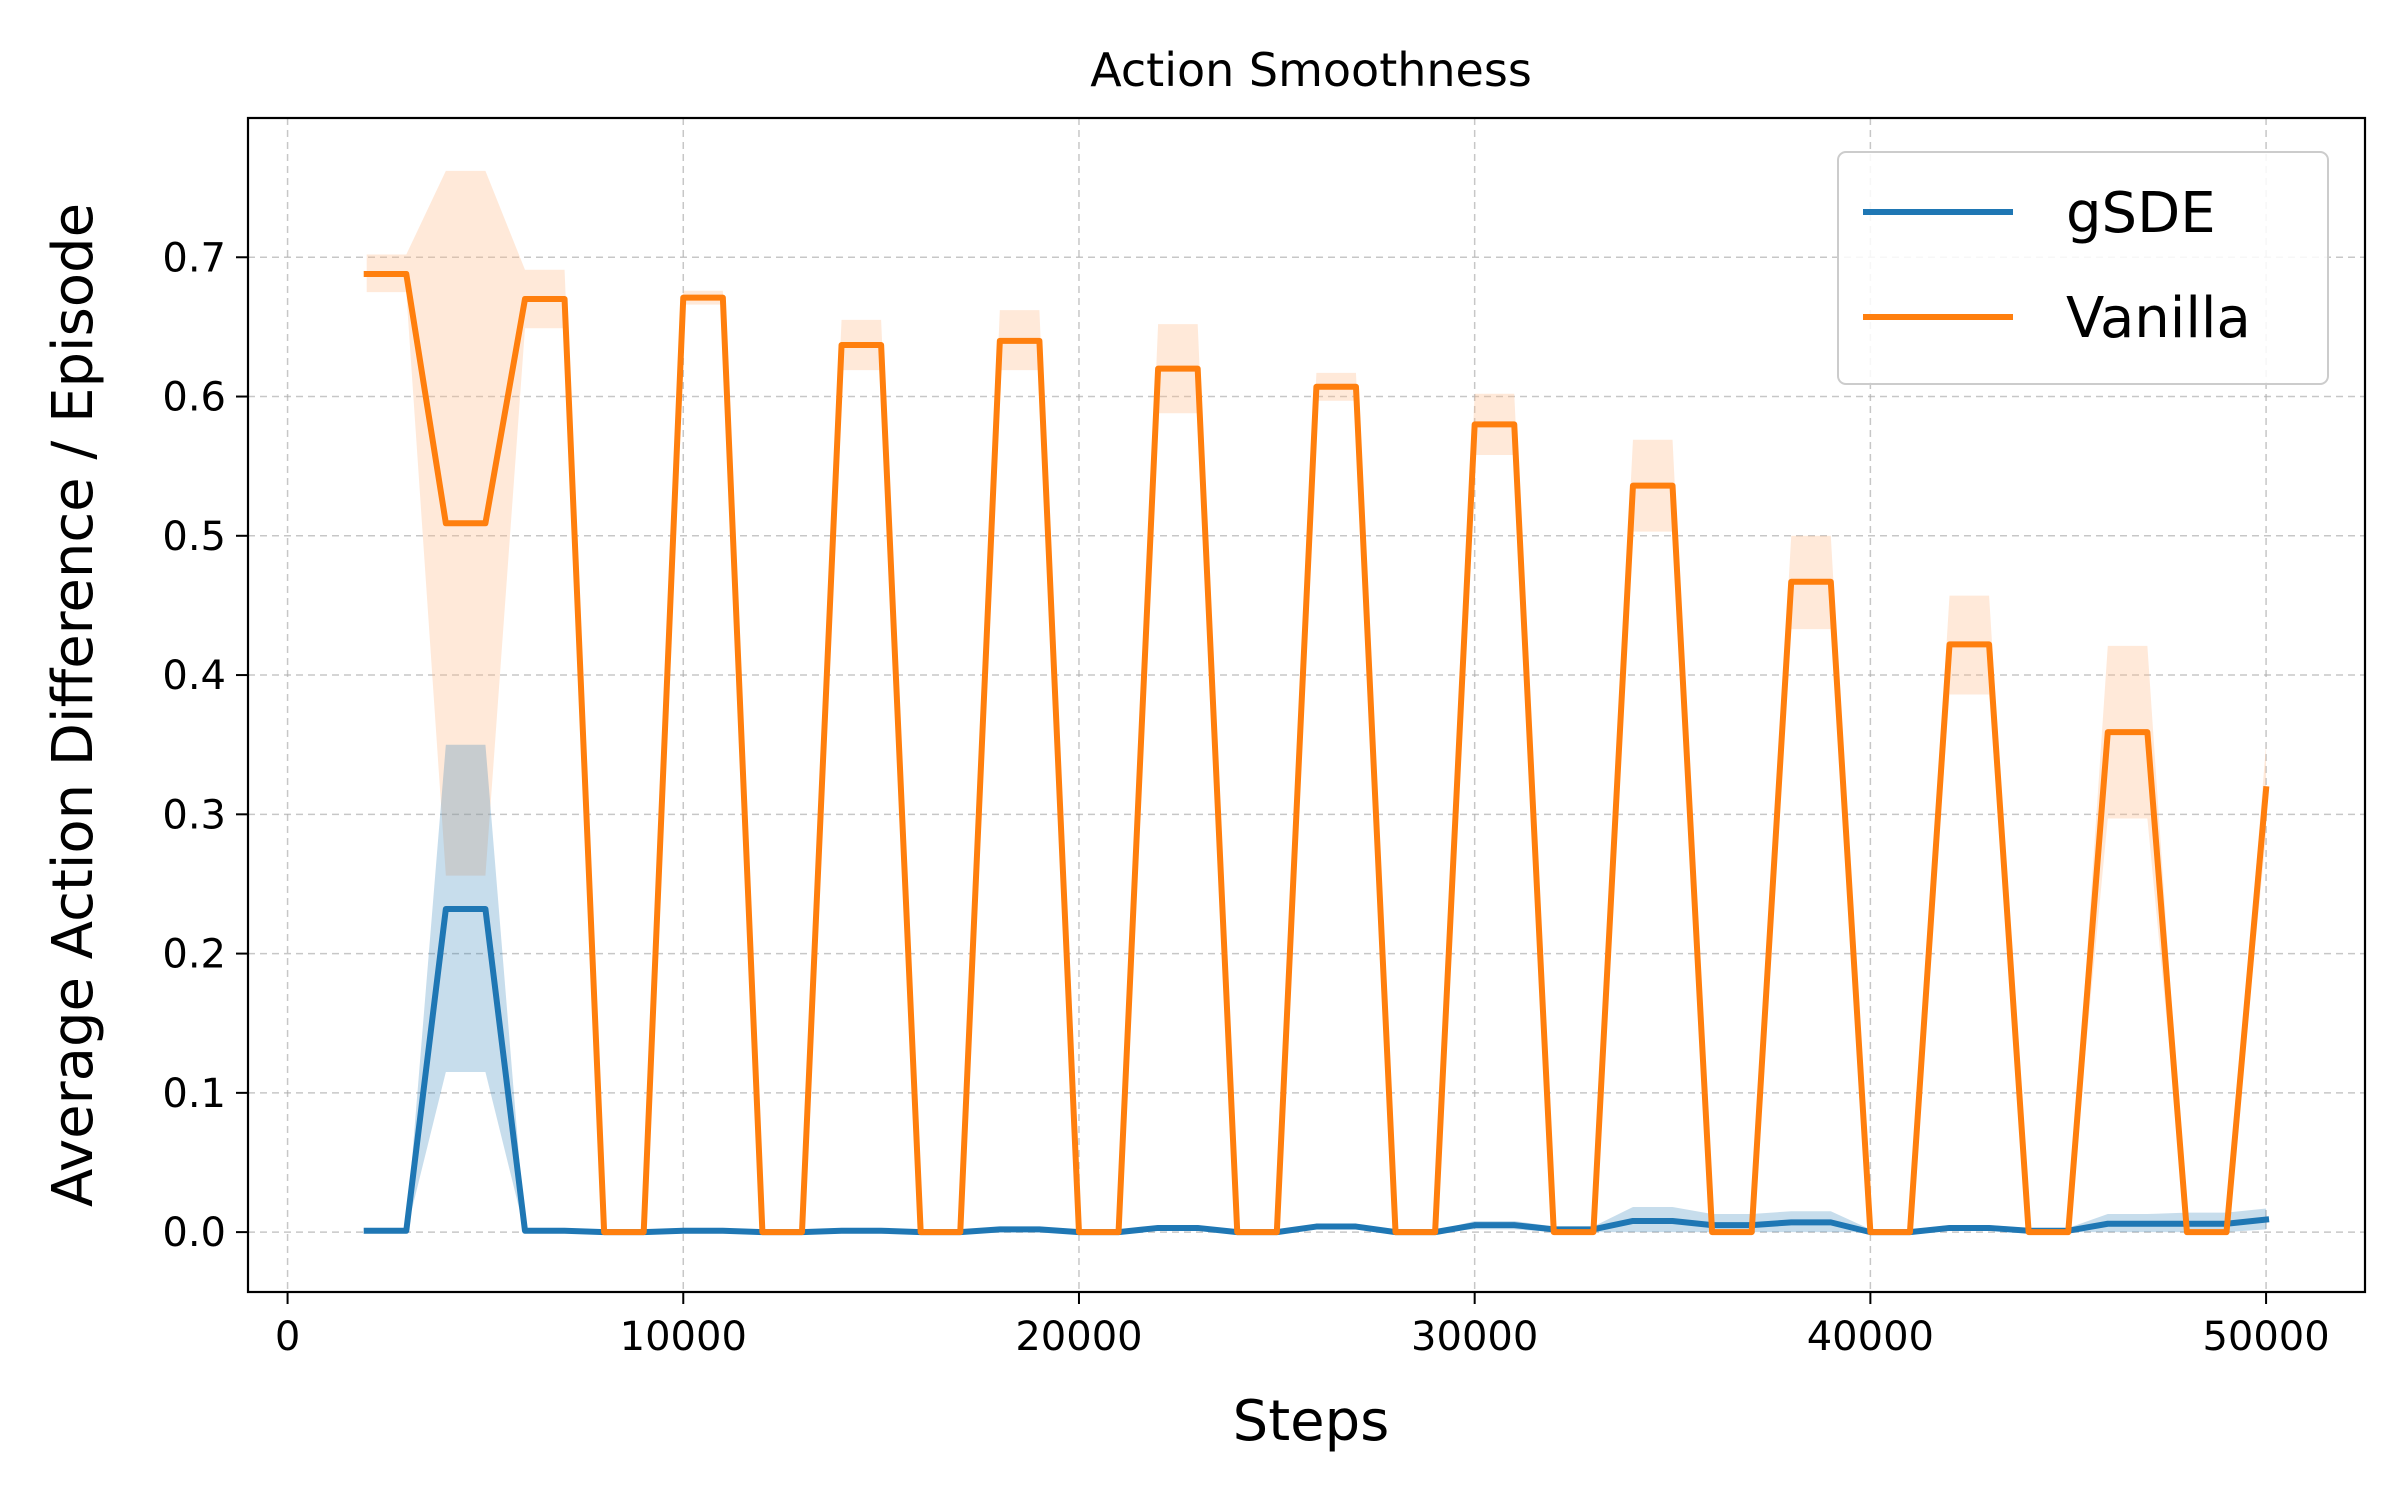  What do you see at coordinates (73, 705) in the screenshot?
I see `y-axis-title: Average Action Difference / Episode` at bounding box center [73, 705].